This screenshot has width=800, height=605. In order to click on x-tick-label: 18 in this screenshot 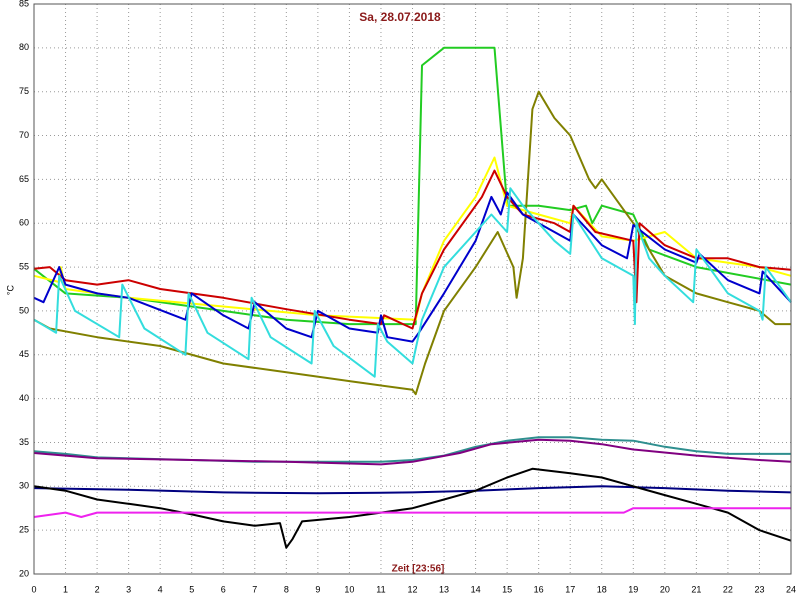, I will do `click(602, 589)`.